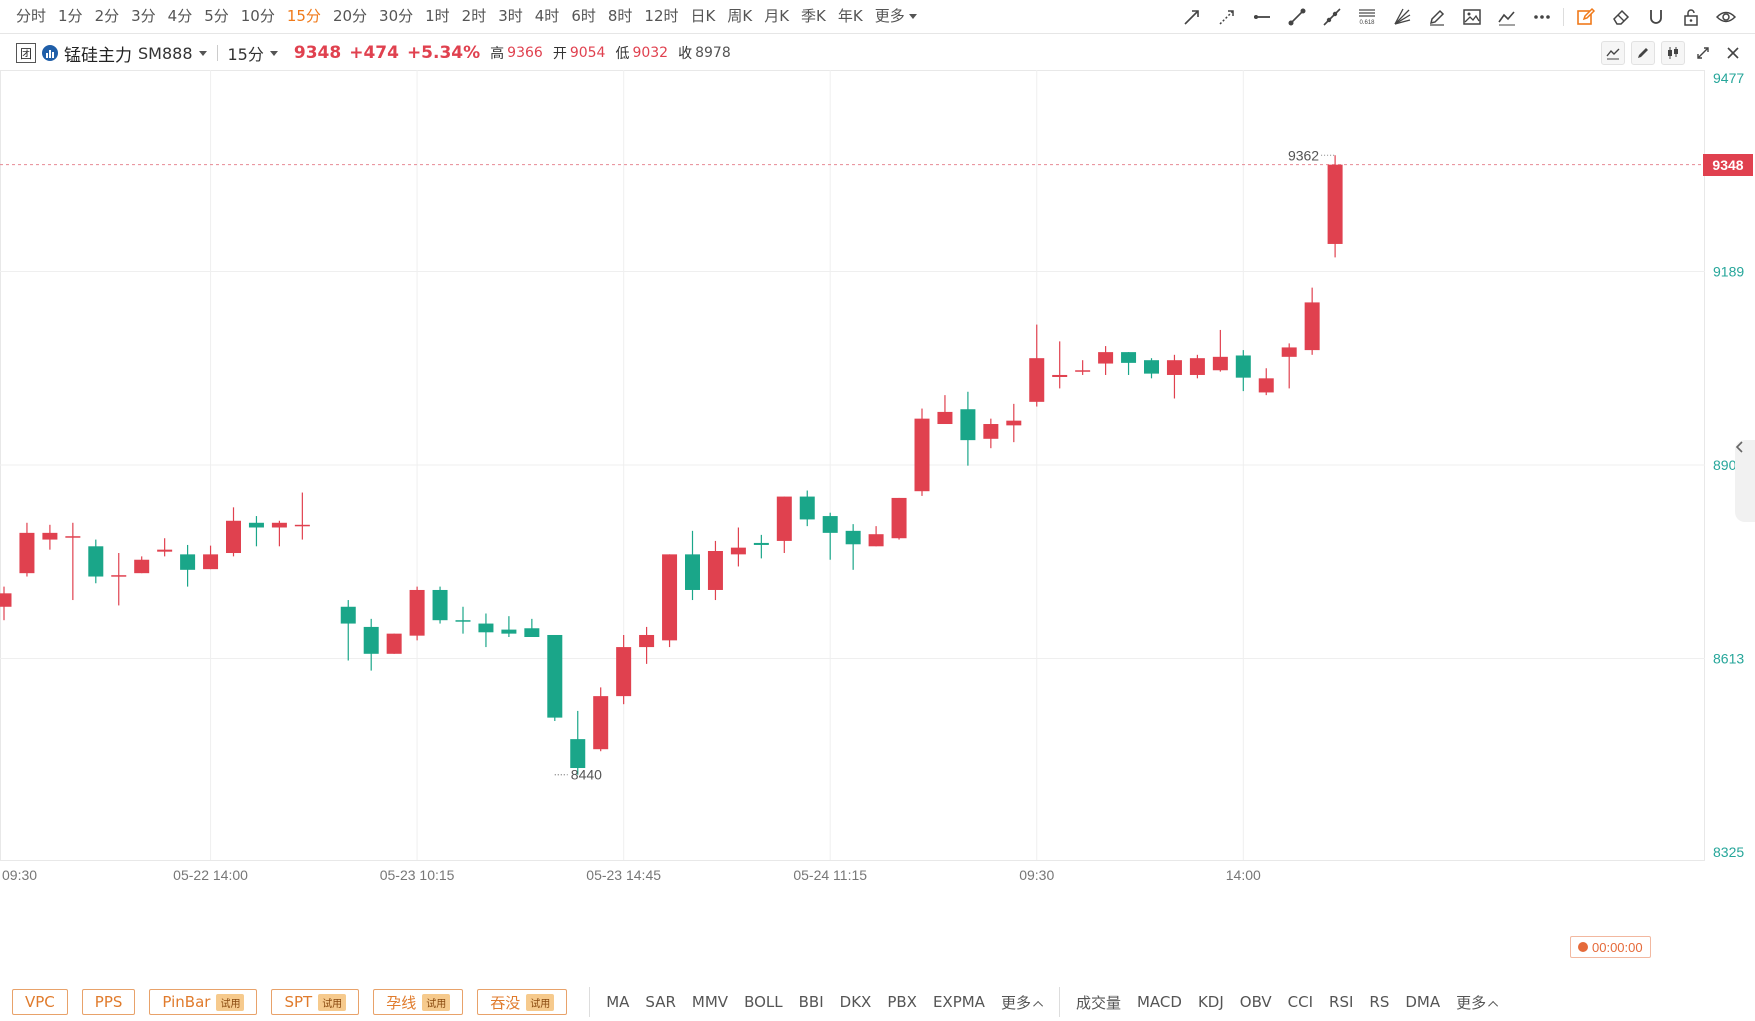 Image resolution: width=1755 pixels, height=1021 pixels. I want to click on strategy-tag: VPC, so click(40, 1002).